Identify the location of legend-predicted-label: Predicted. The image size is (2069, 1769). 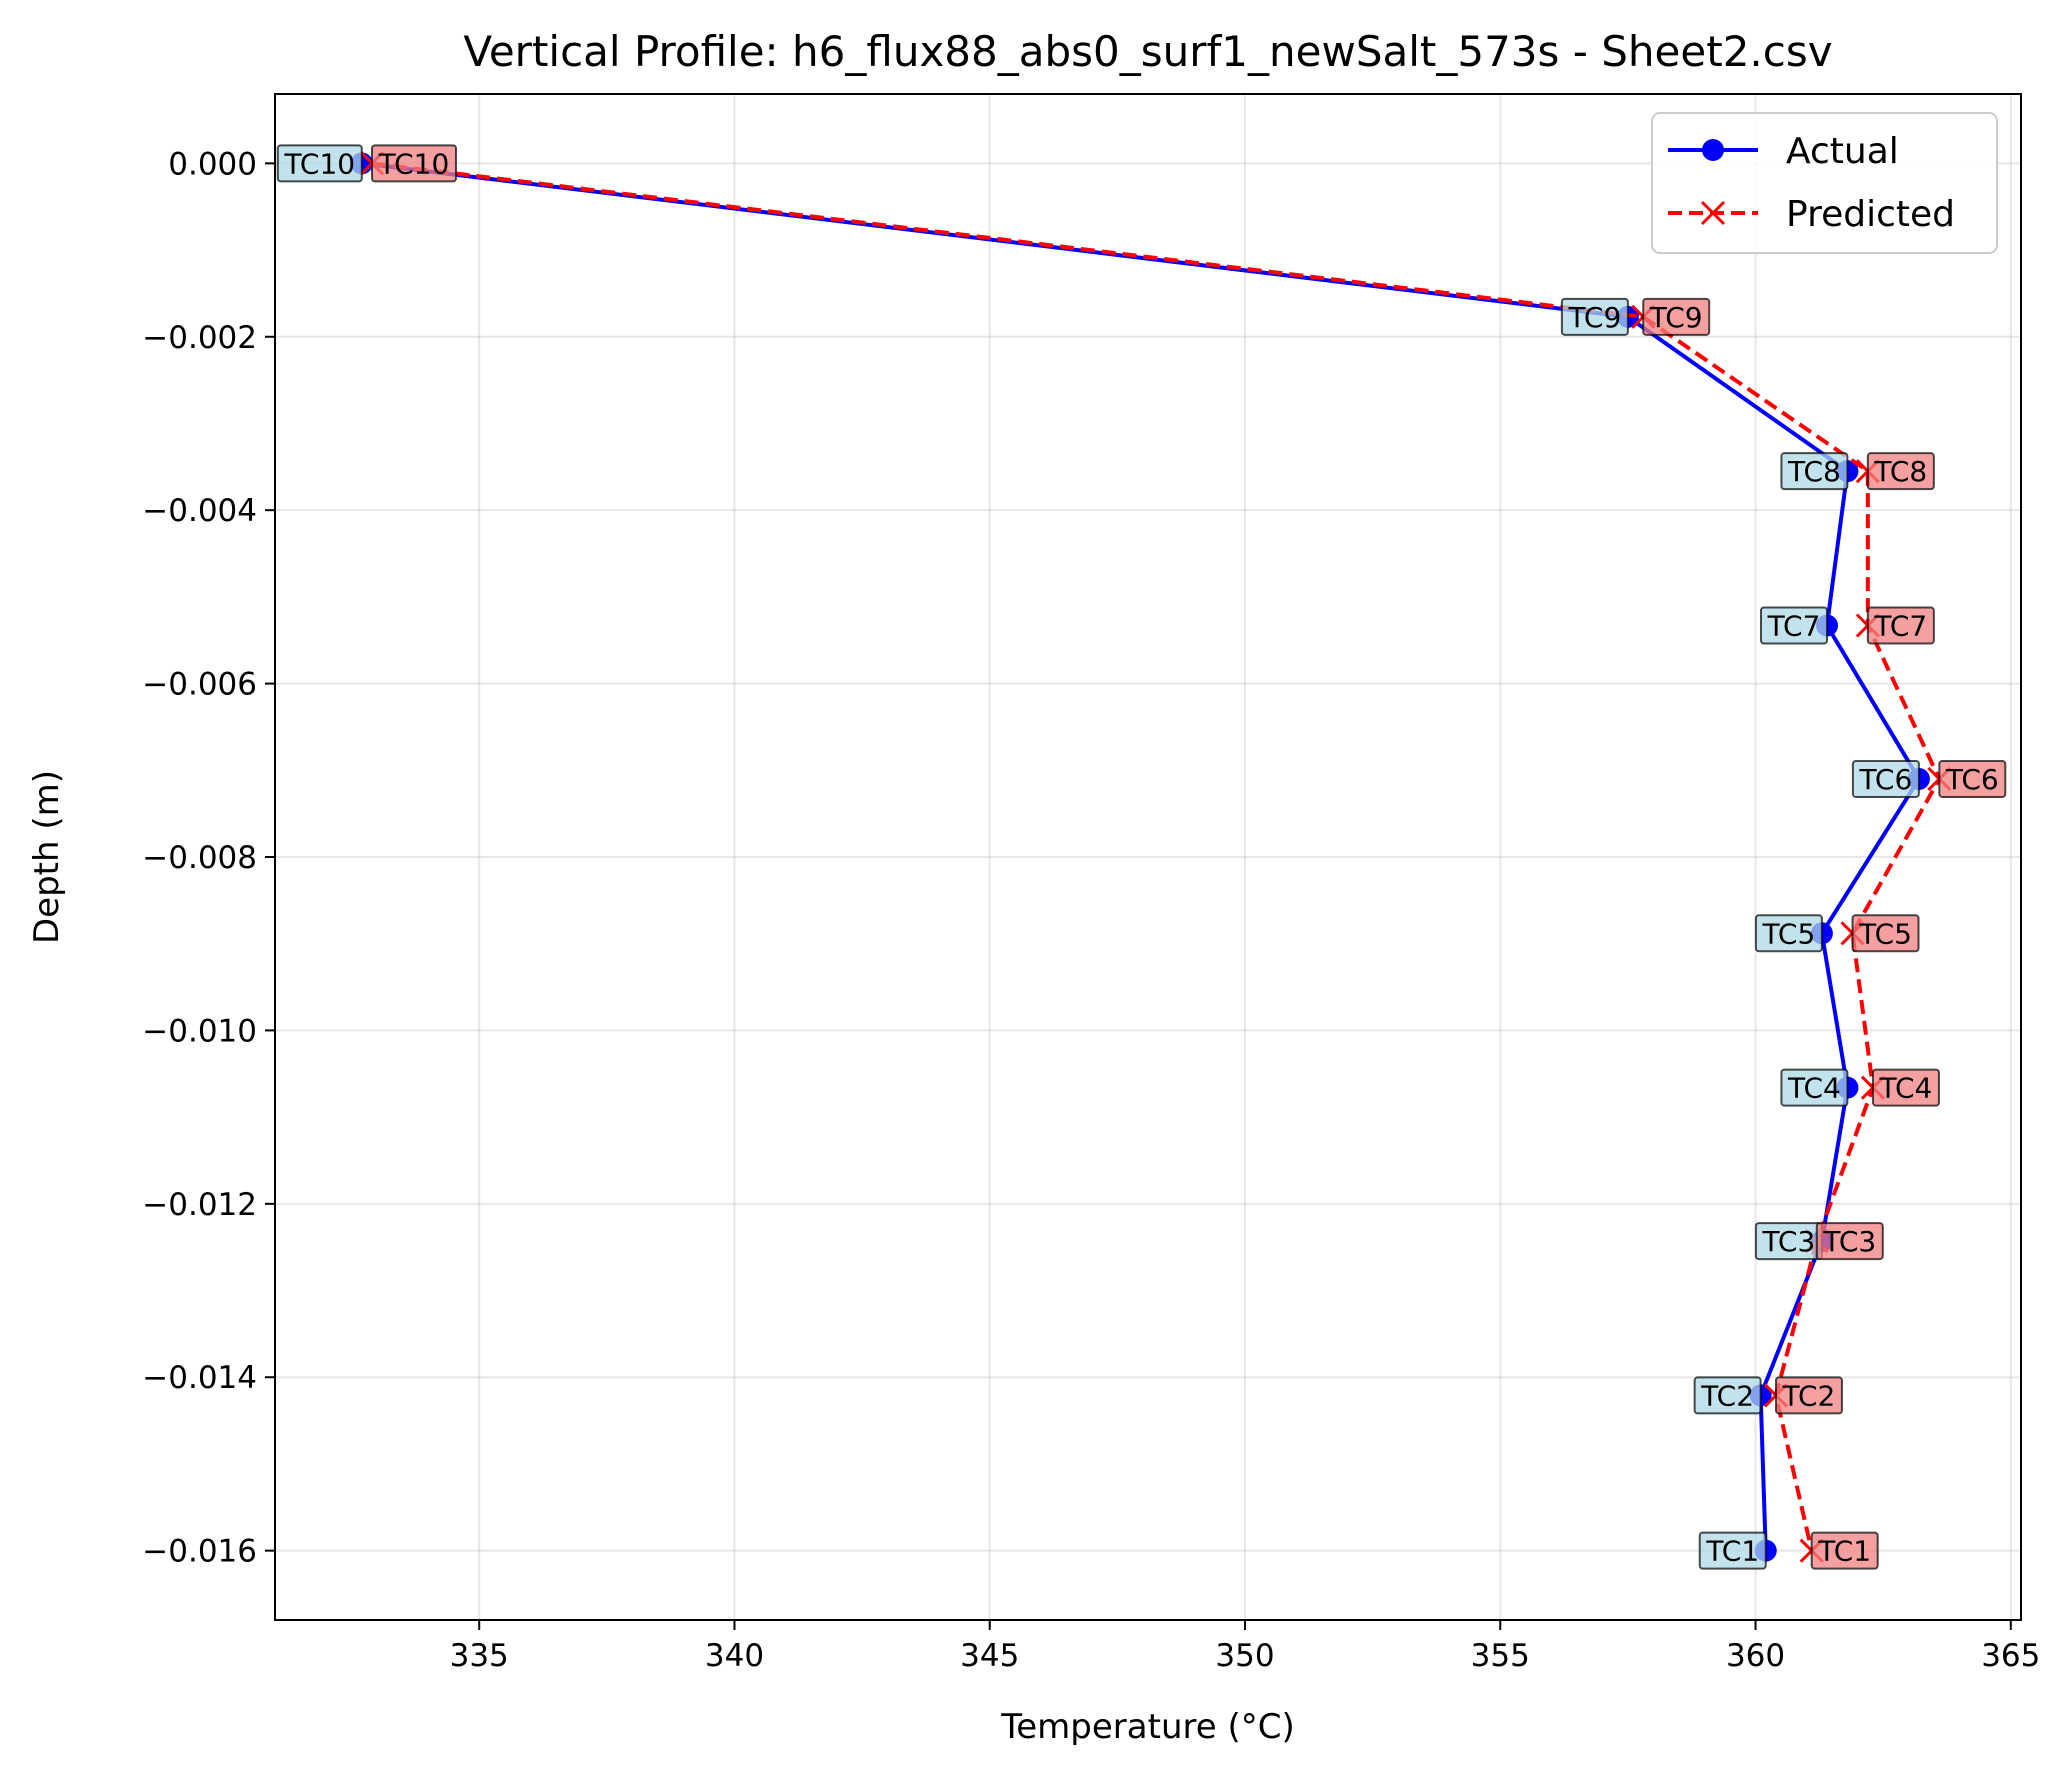
(1870, 214).